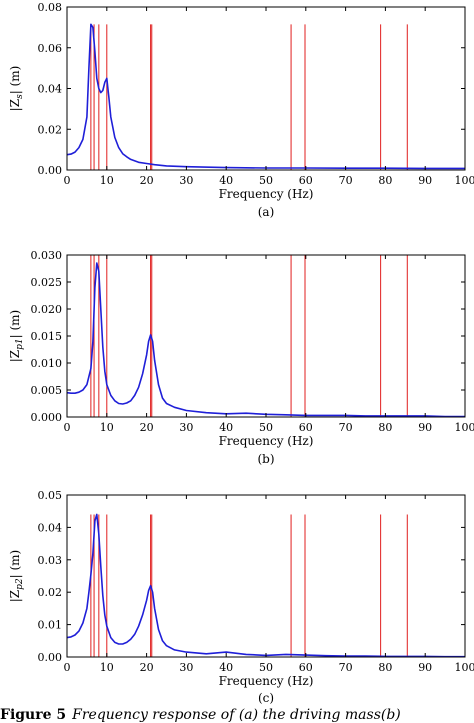 Image resolution: width=474 pixels, height=723 pixels. What do you see at coordinates (47, 309) in the screenshot?
I see `y-tick-label-4: 0.020` at bounding box center [47, 309].